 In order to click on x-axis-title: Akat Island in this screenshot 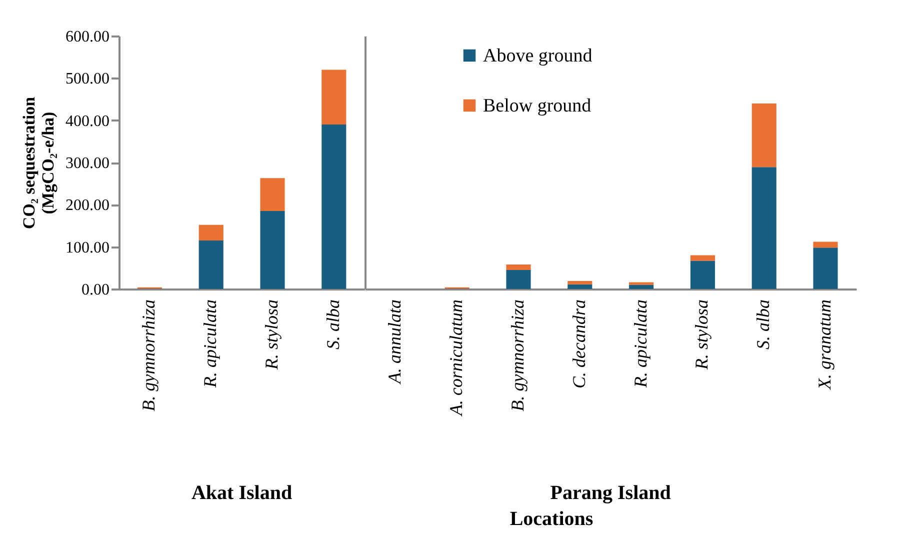, I will do `click(242, 493)`.